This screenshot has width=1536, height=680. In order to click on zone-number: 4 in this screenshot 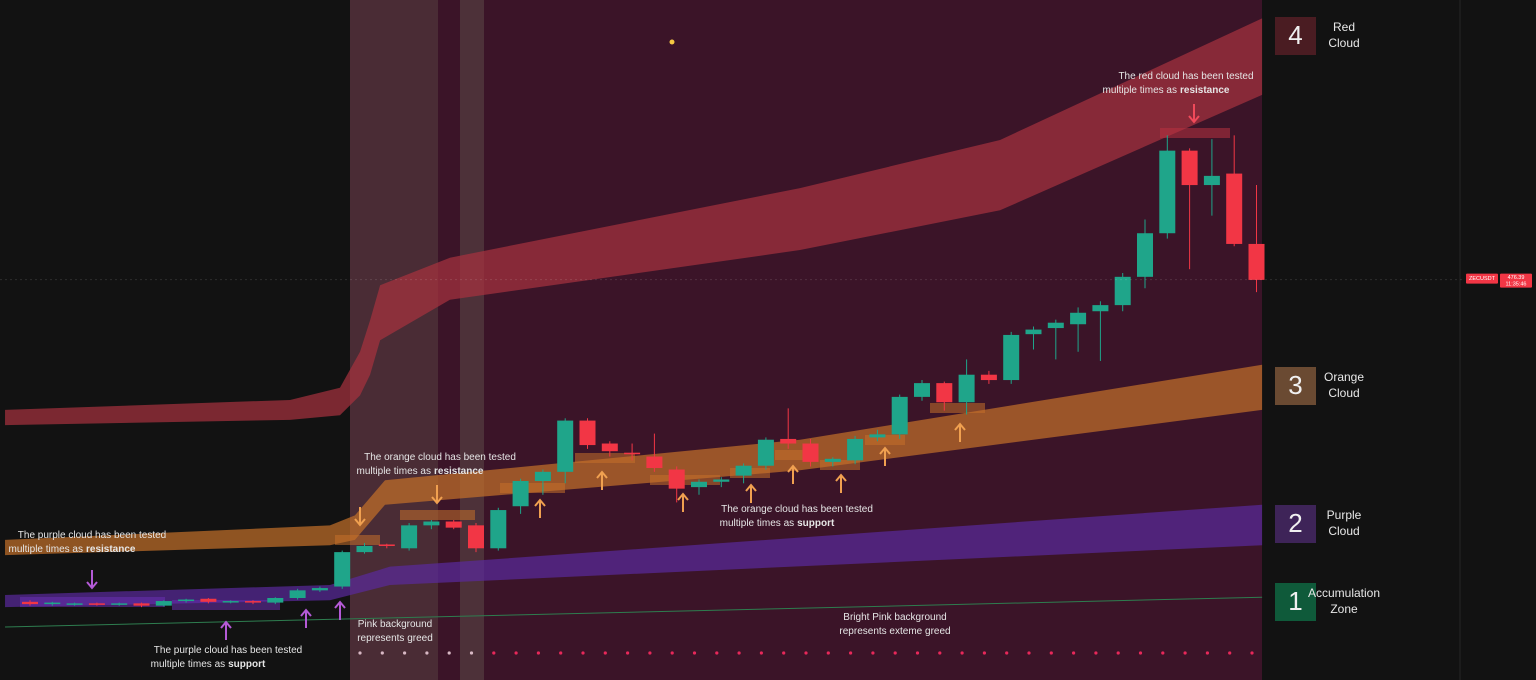, I will do `click(1295, 35)`.